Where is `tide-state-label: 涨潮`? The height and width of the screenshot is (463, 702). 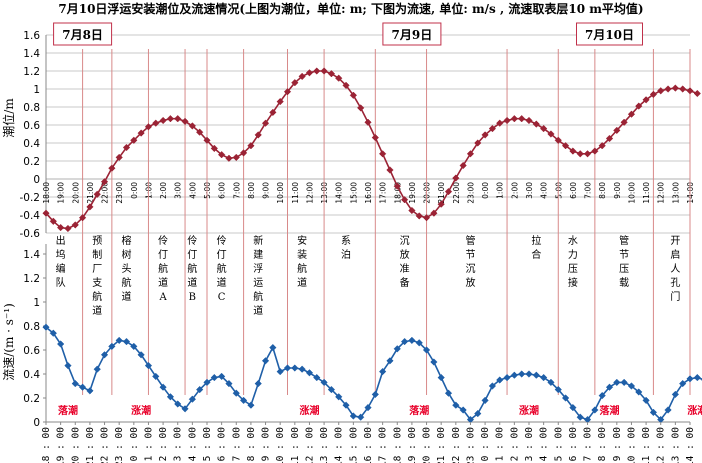
tide-state-label: 涨潮 is located at coordinates (141, 410).